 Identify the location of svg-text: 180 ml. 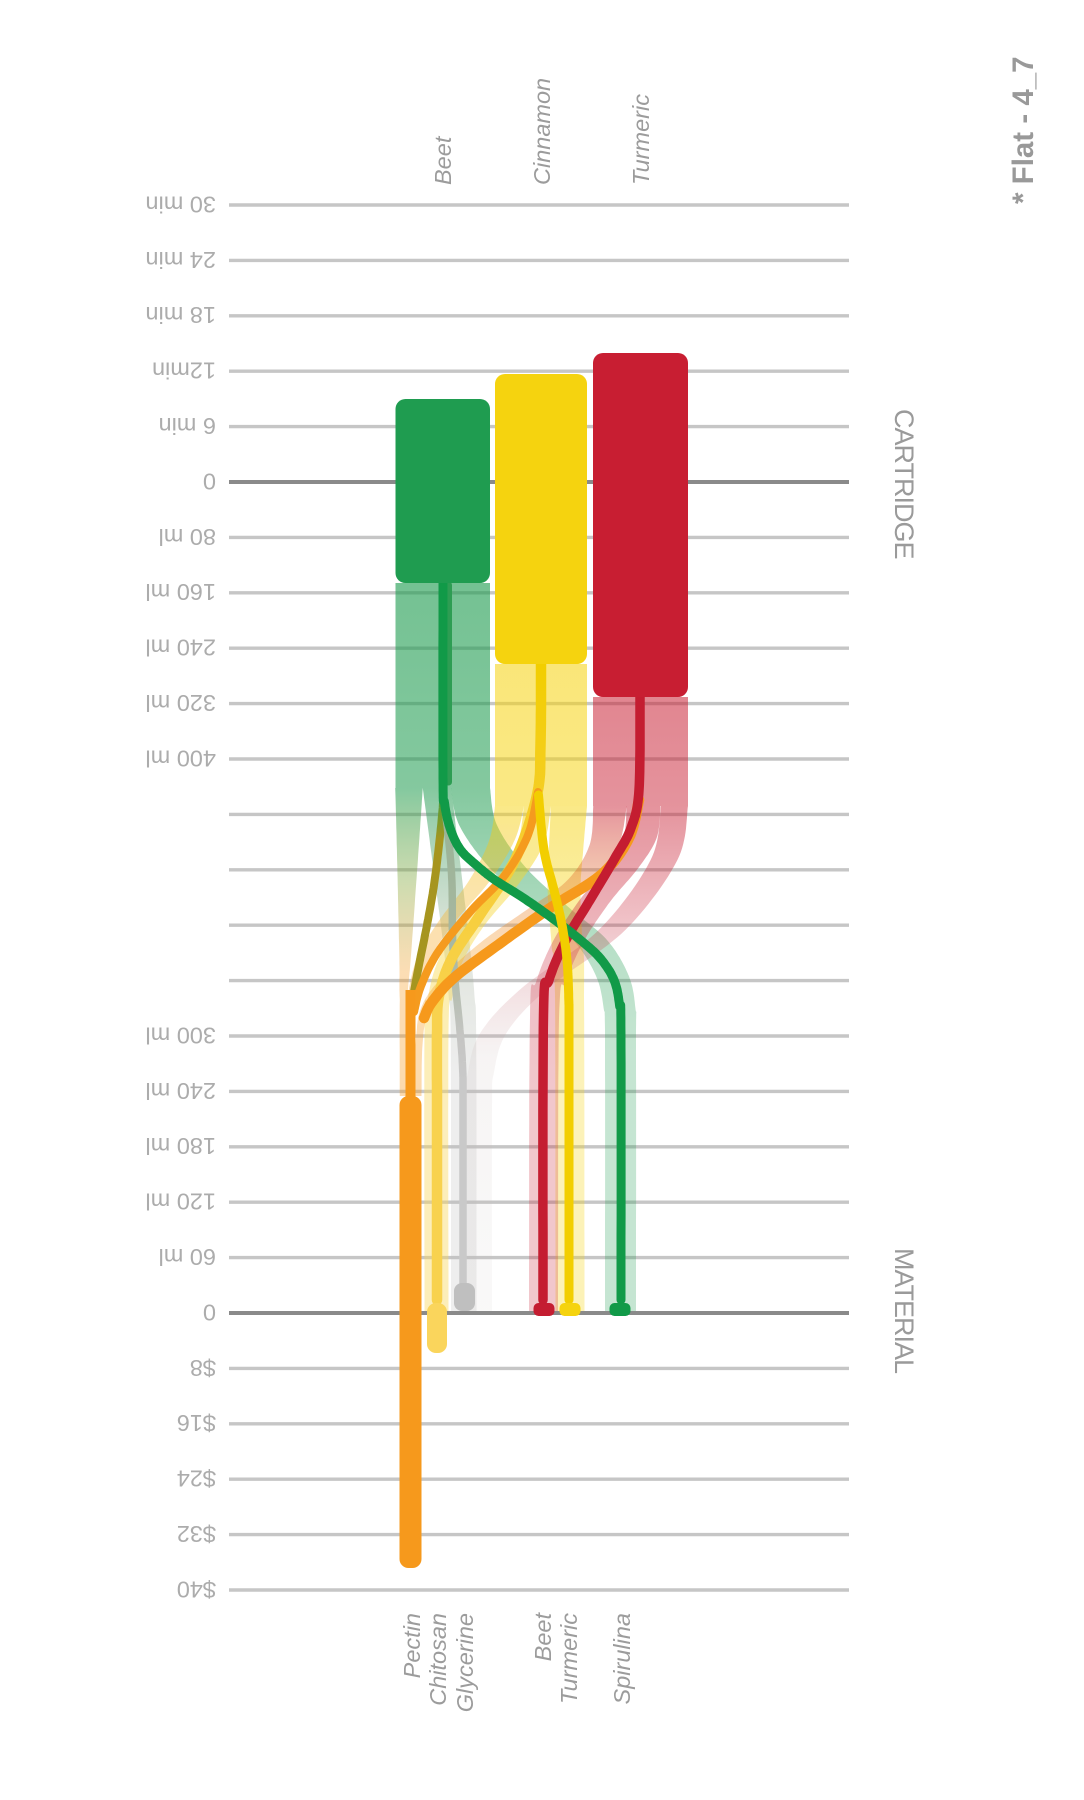
(180, 1146).